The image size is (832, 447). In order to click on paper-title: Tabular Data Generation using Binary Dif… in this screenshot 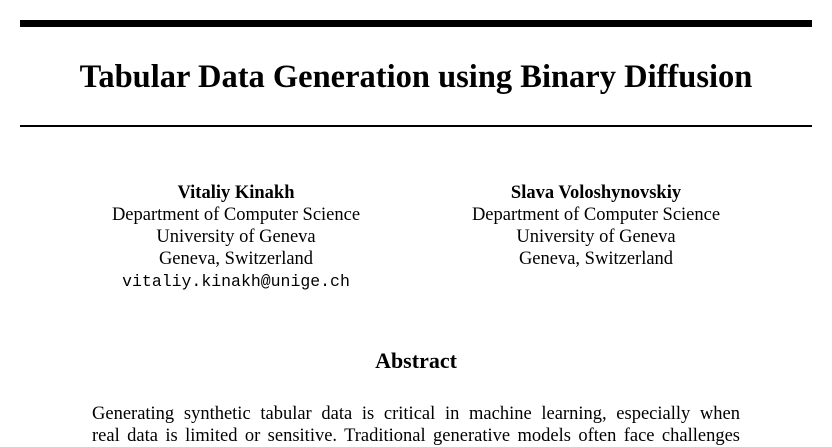, I will do `click(416, 77)`.